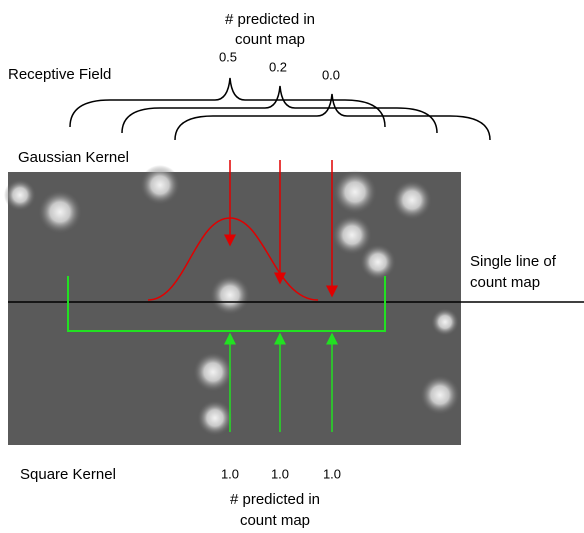 This screenshot has height=533, width=584. Describe the element at coordinates (281, 382) in the screenshot. I see `green-arrows` at that location.